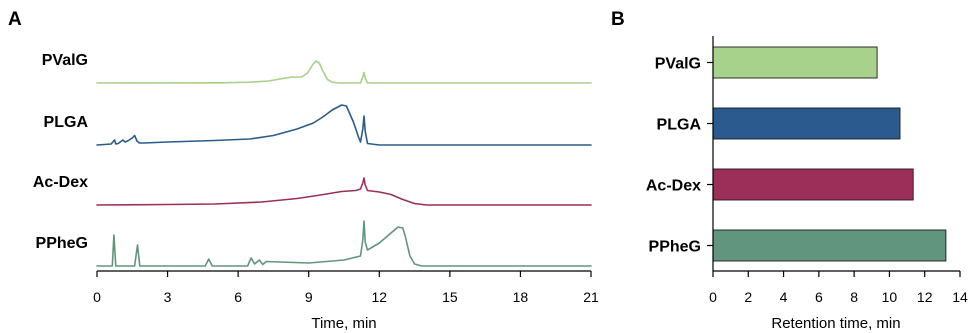 The image size is (971, 333). What do you see at coordinates (618, 19) in the screenshot?
I see `panel-b-letter: B` at bounding box center [618, 19].